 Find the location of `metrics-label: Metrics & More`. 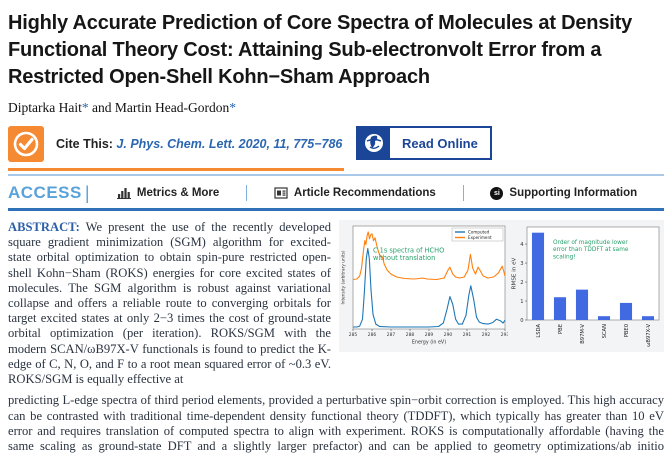

metrics-label: Metrics & More is located at coordinates (178, 193).